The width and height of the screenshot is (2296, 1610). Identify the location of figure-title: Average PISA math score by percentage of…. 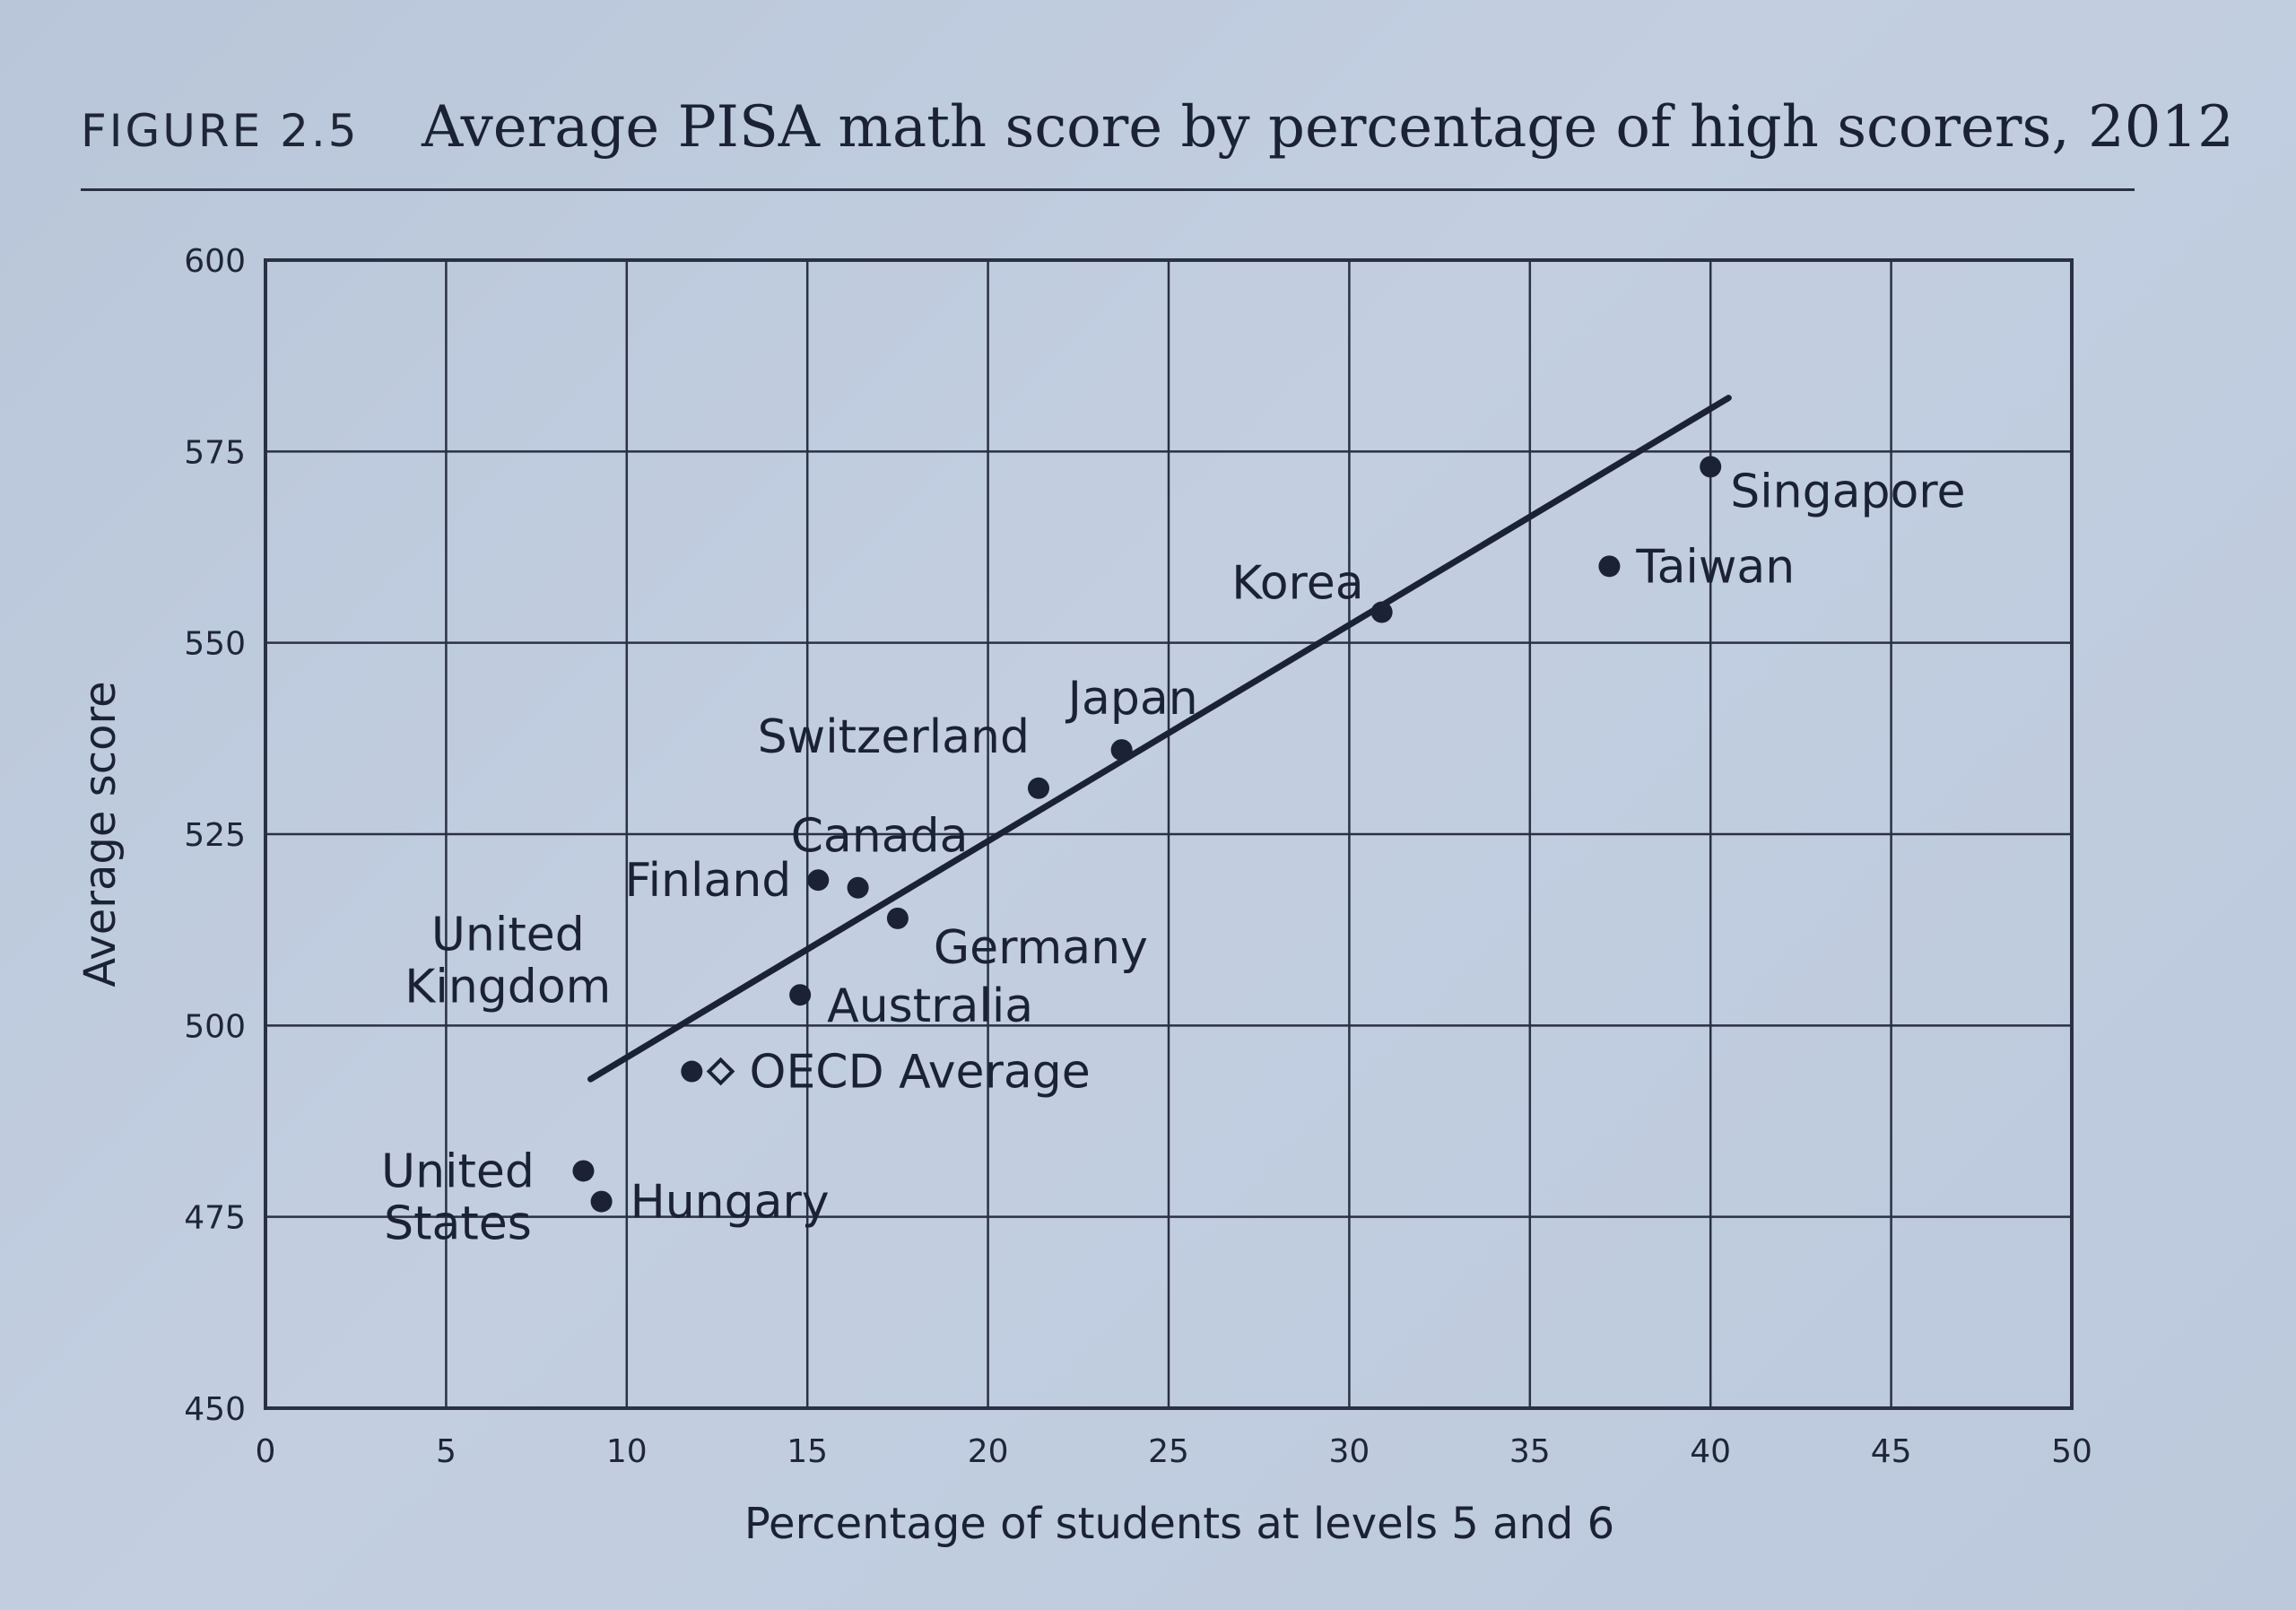
(1328, 127).